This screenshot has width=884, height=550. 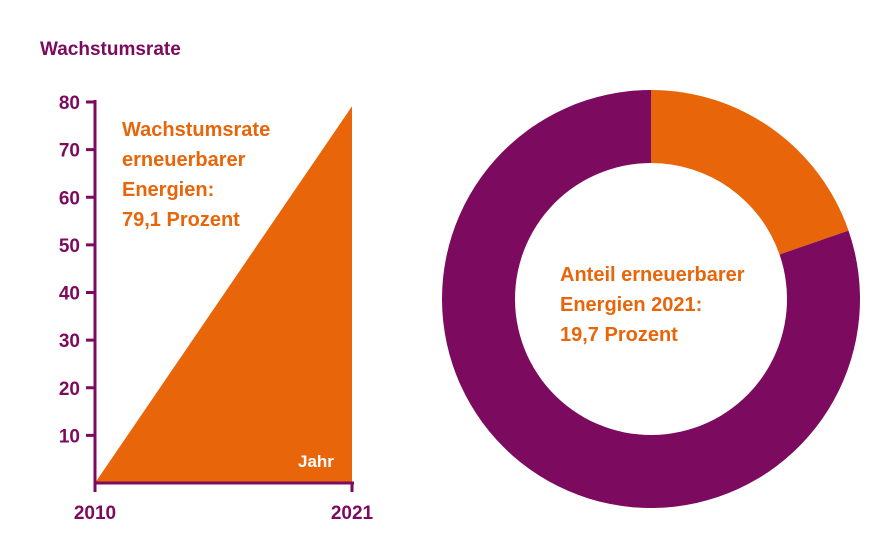 I want to click on y-tick-label: 20, so click(x=69, y=389).